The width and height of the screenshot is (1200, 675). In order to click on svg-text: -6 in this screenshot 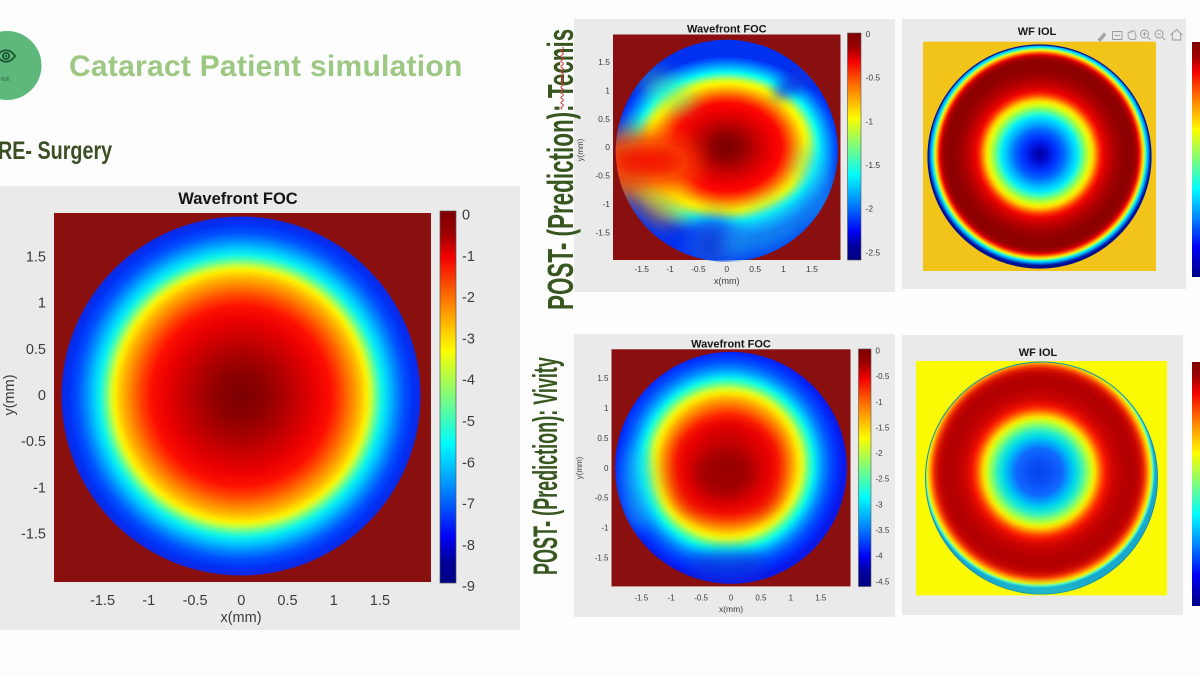, I will do `click(468, 463)`.